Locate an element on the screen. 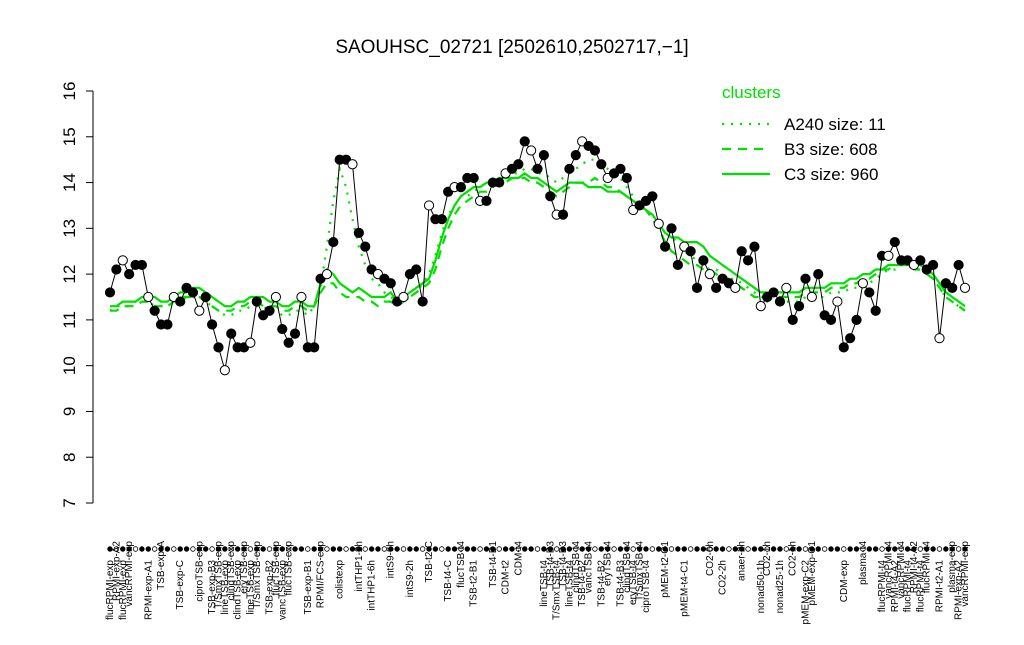 The width and height of the screenshot is (1024, 645). x-tick-label: pMEM-exp-C1 is located at coordinates (812, 573).